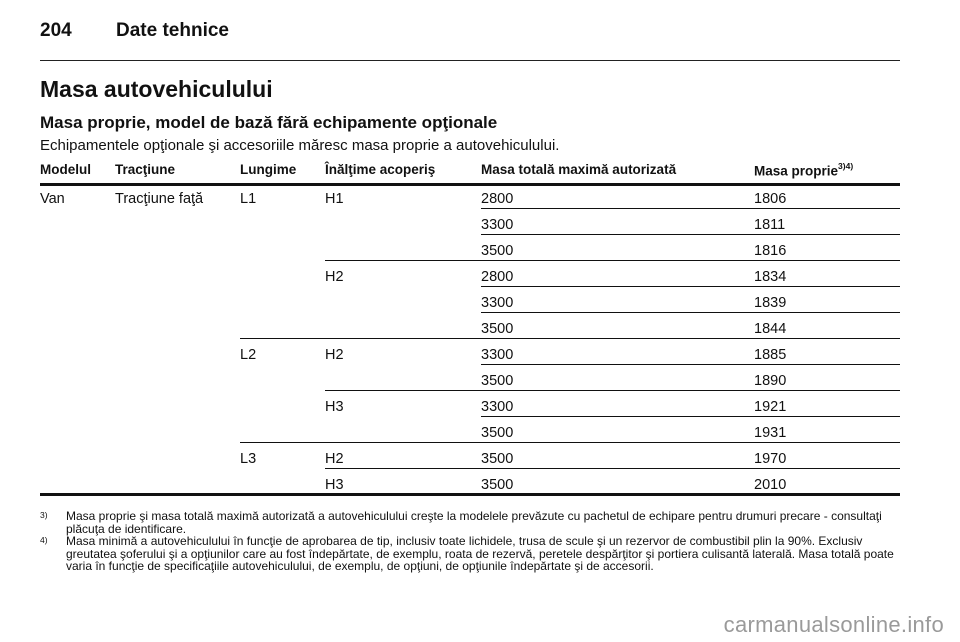 This screenshot has height=642, width=960. I want to click on cell-curb-weight: 1811, so click(770, 225).